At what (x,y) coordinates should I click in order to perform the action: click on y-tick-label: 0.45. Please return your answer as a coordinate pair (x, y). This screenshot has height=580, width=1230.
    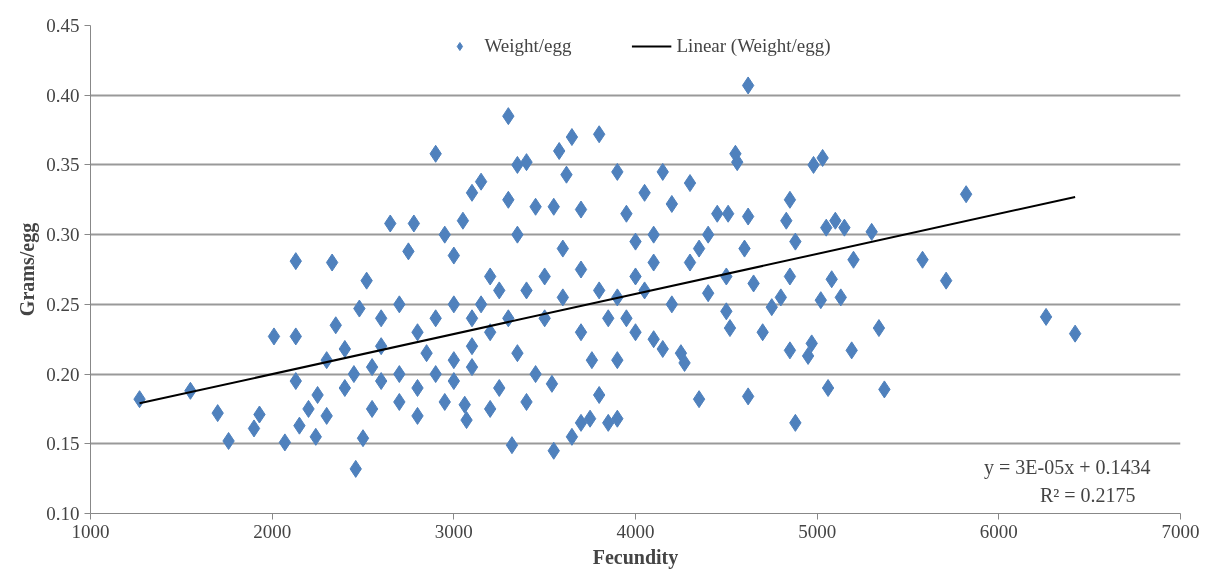
    Looking at the image, I should click on (63, 25).